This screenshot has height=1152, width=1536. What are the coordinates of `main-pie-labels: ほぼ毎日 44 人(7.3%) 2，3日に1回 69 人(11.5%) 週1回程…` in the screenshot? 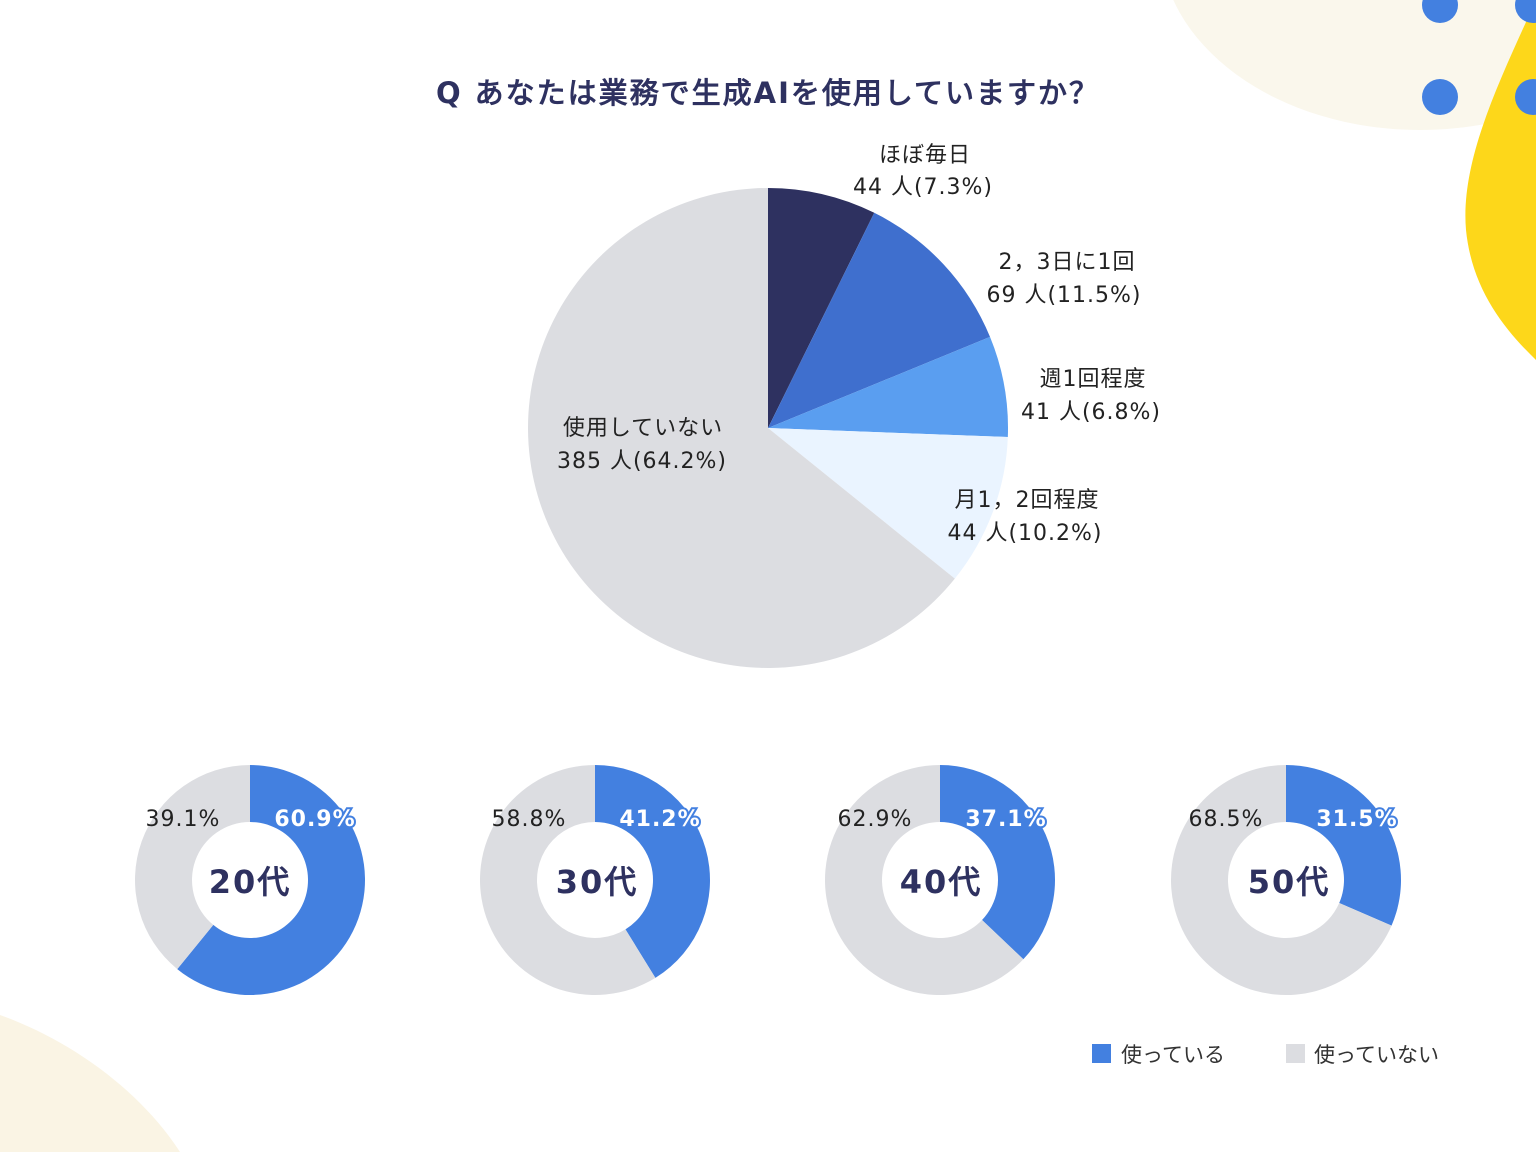 It's located at (859, 344).